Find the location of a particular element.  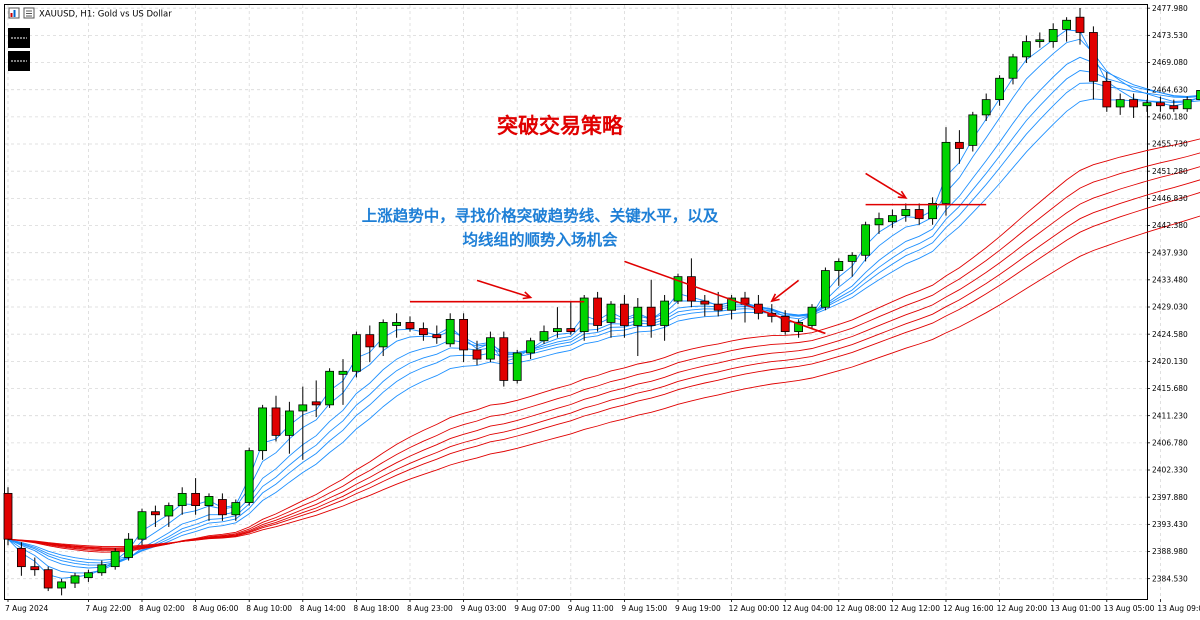

y-tick-label: 2397.880 is located at coordinates (1170, 497).